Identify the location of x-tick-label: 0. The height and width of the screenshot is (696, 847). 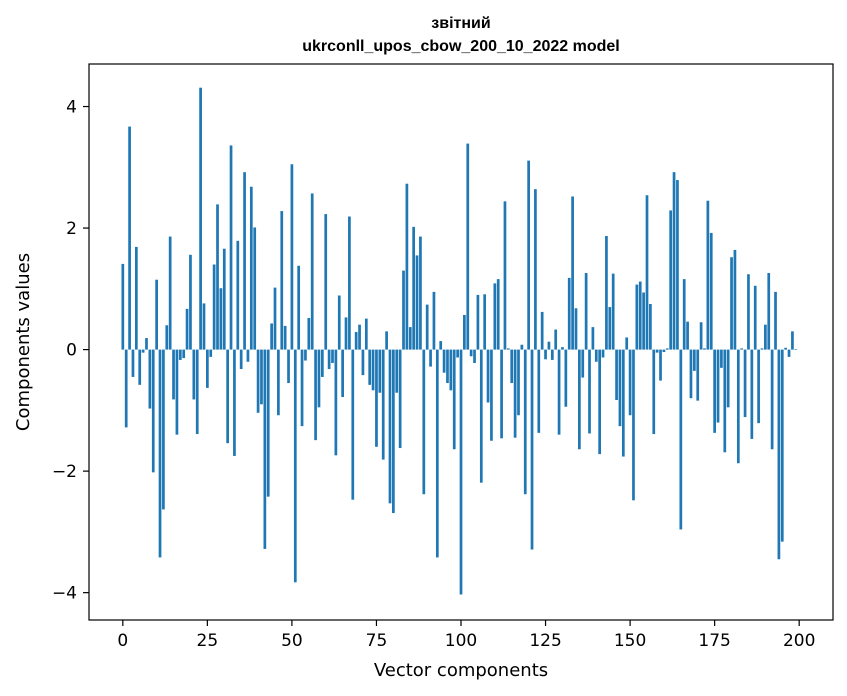
(122, 641).